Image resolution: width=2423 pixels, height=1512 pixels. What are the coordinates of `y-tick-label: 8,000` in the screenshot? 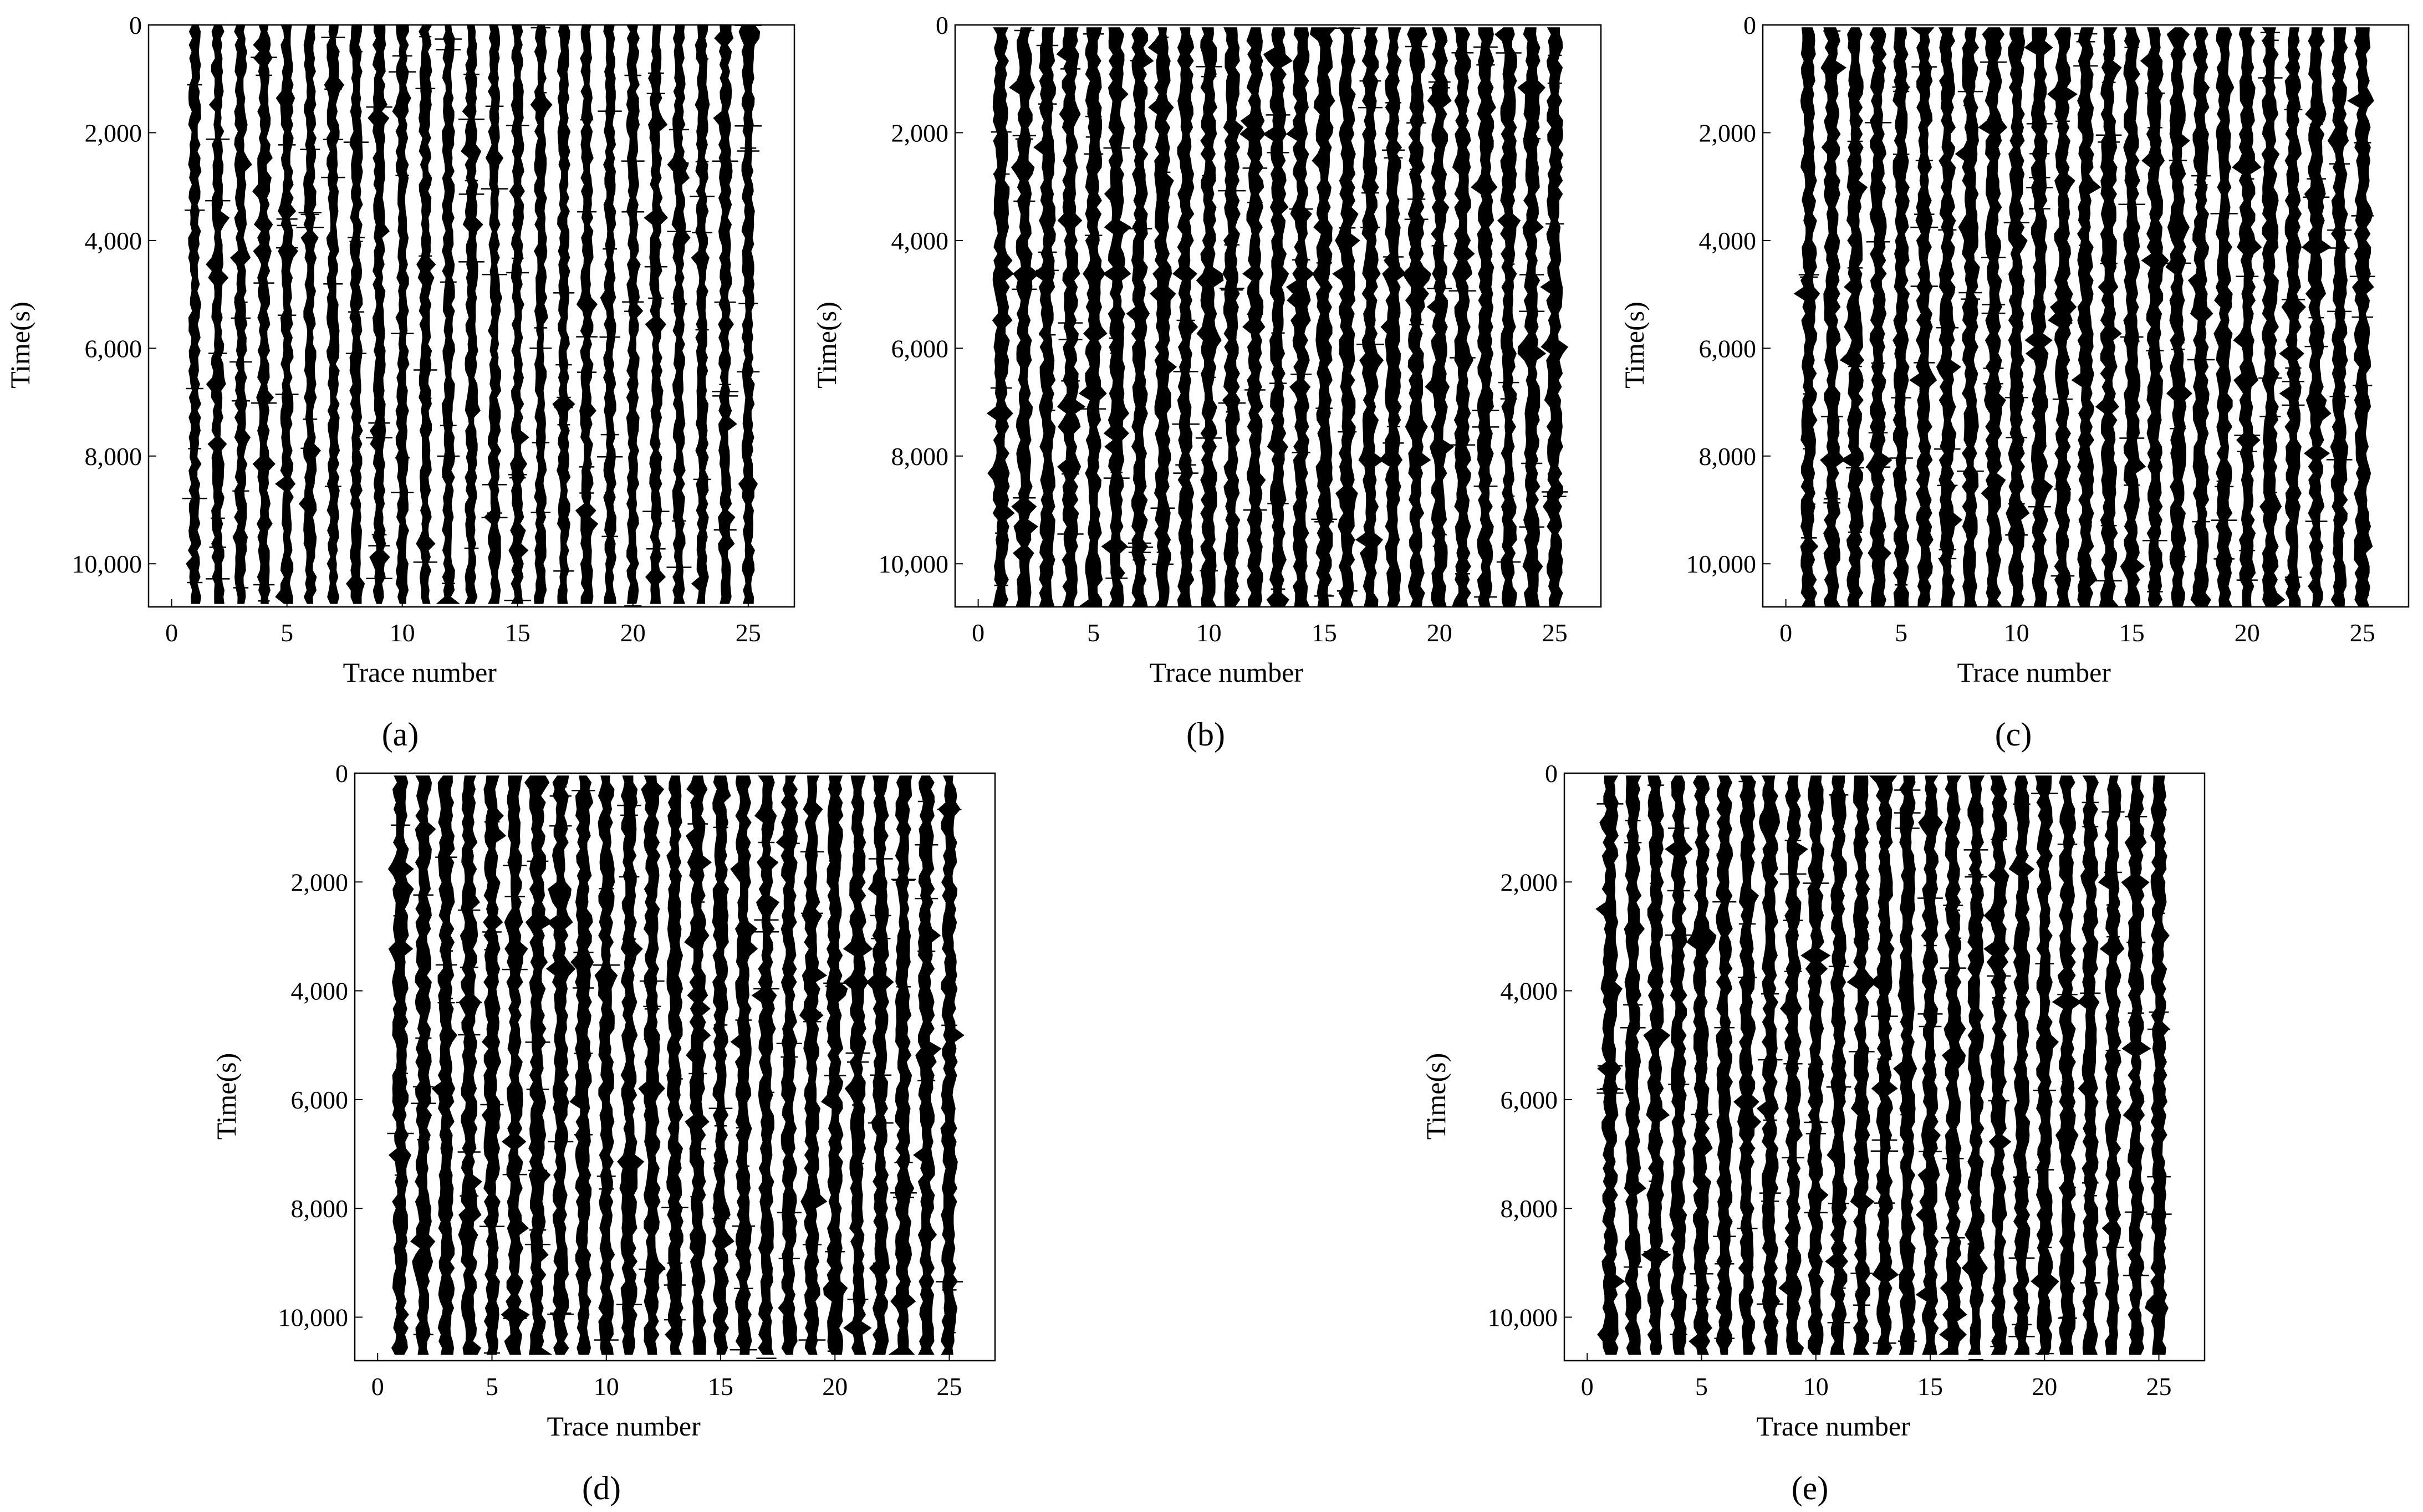 It's located at (920, 456).